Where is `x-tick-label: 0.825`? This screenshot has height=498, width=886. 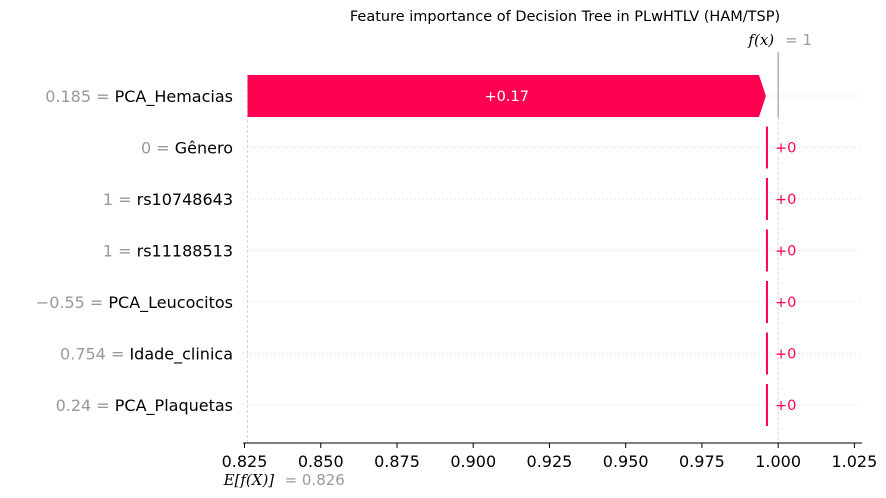
x-tick-label: 0.825 is located at coordinates (245, 461).